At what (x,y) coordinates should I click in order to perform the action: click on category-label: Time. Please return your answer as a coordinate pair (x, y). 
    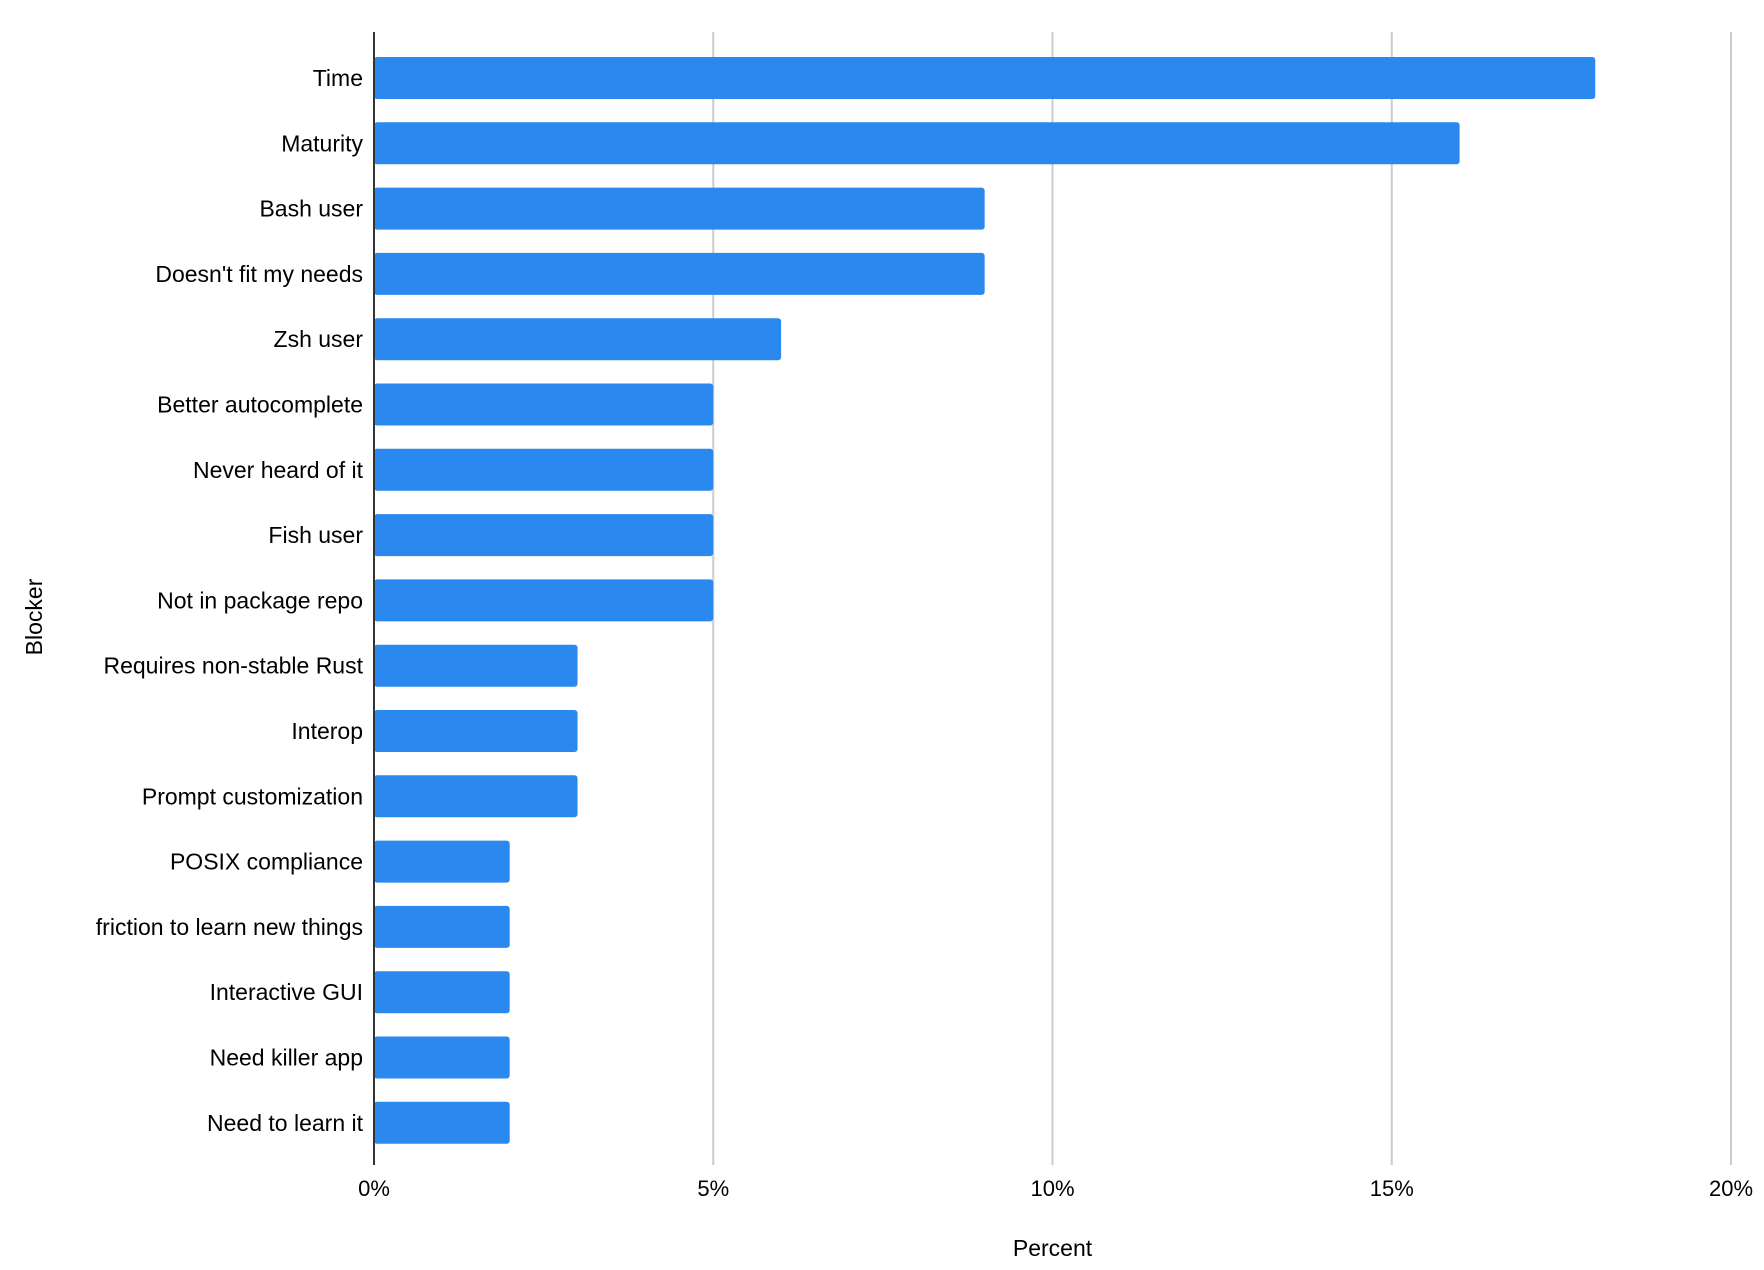
    Looking at the image, I should click on (338, 78).